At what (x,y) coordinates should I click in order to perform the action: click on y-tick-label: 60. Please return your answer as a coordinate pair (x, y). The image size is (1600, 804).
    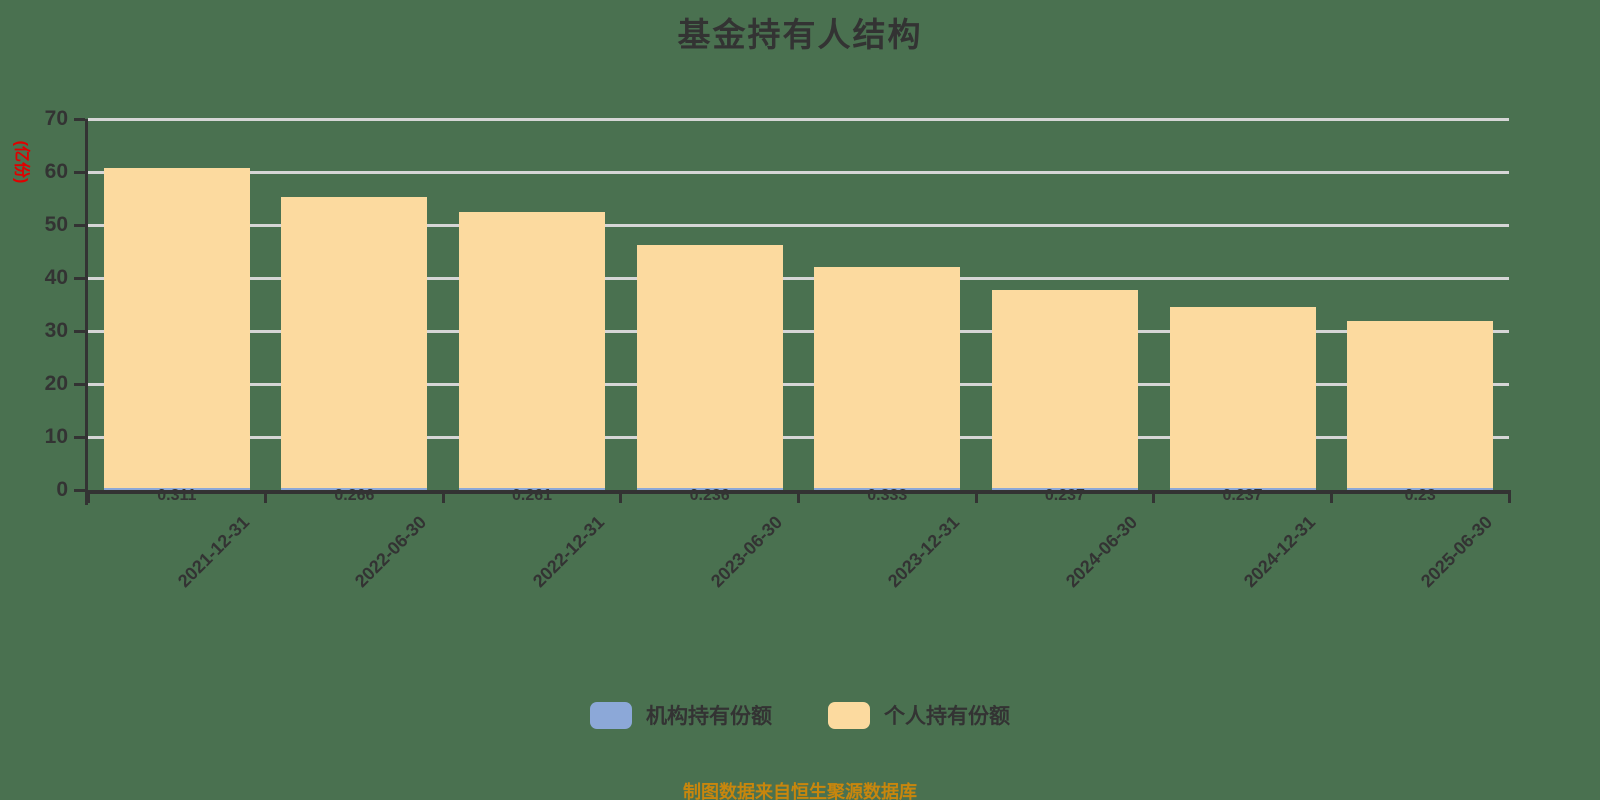
    Looking at the image, I should click on (56, 171).